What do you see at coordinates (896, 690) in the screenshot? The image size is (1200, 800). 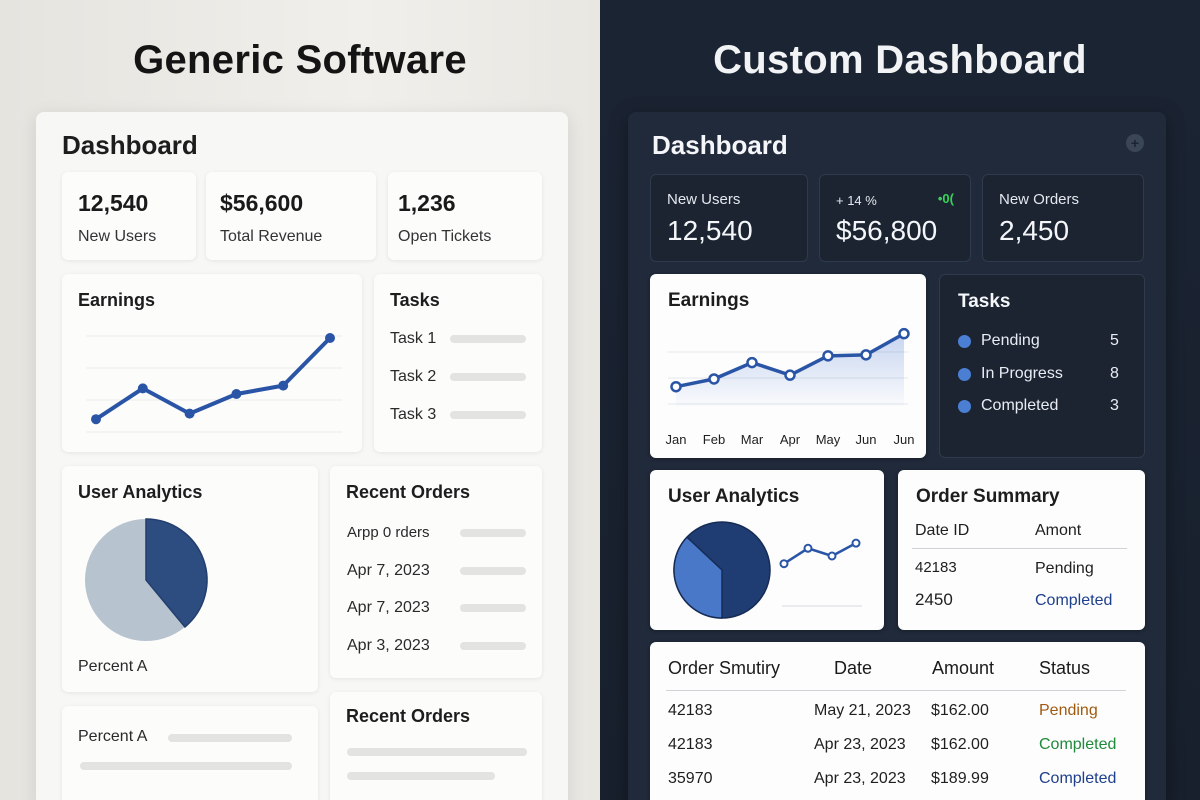 I see `divider` at bounding box center [896, 690].